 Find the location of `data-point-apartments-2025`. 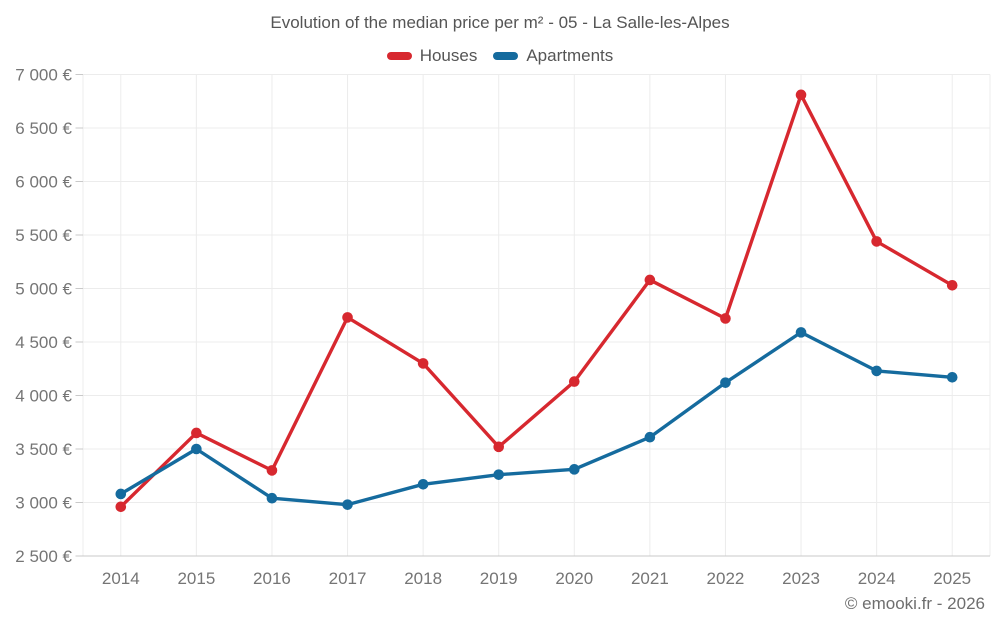

data-point-apartments-2025 is located at coordinates (952, 377).